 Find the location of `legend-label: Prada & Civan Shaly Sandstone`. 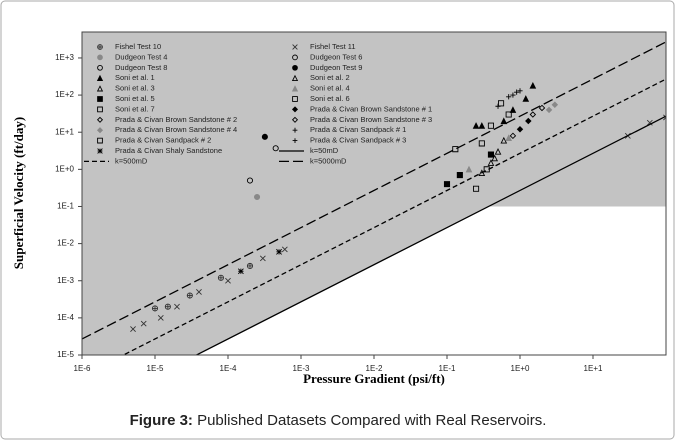

legend-label: Prada & Civan Shaly Sandstone is located at coordinates (168, 150).